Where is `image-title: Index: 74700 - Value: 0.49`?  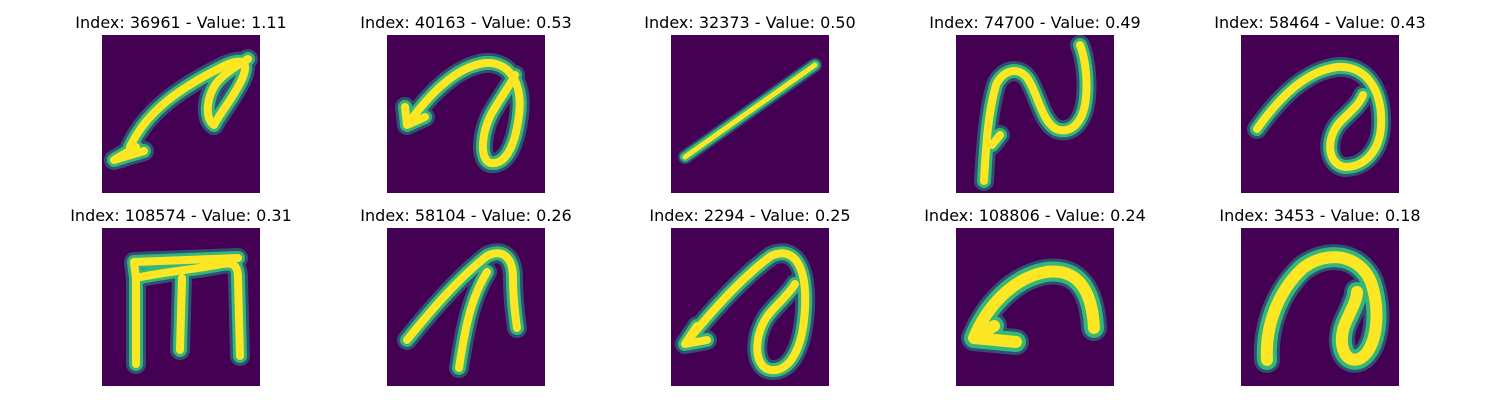 image-title: Index: 74700 - Value: 0.49 is located at coordinates (1035, 22).